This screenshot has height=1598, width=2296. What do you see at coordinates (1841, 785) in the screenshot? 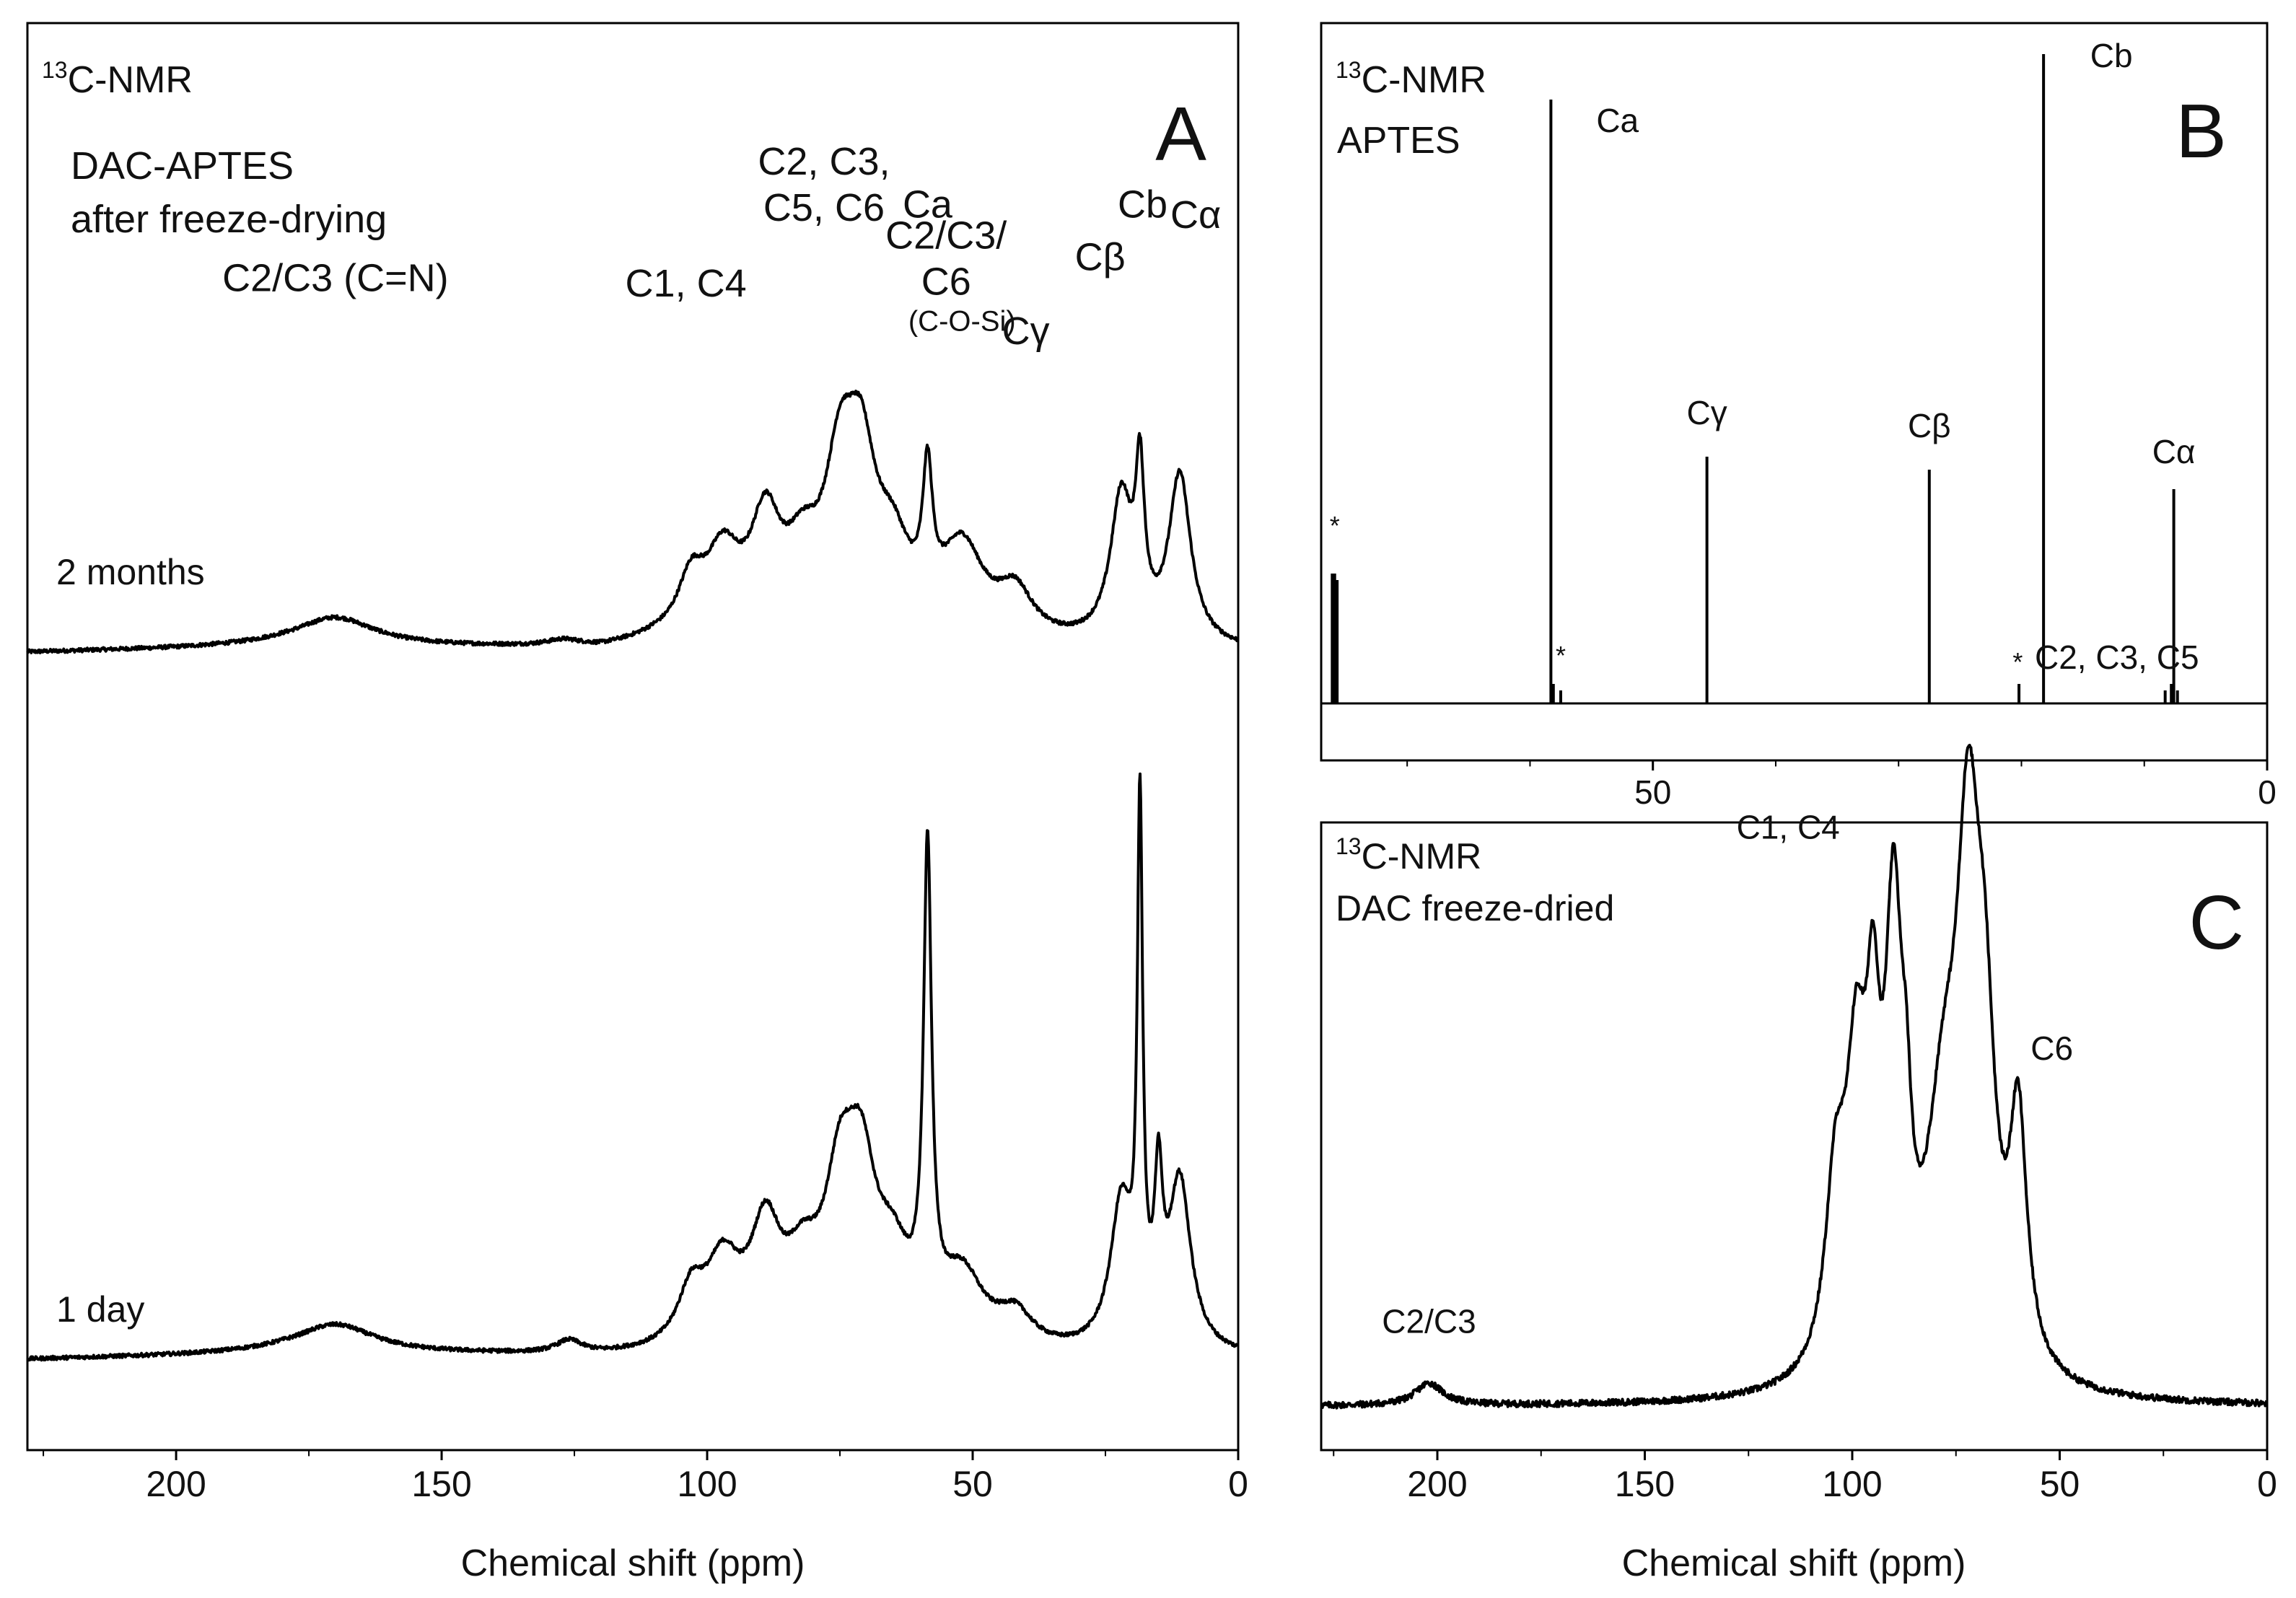
I see `panel-b-x-axis: 50 0` at bounding box center [1841, 785].